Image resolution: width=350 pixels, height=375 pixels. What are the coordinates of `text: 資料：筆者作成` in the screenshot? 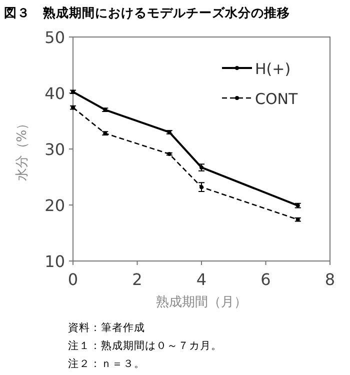 It's located at (106, 327).